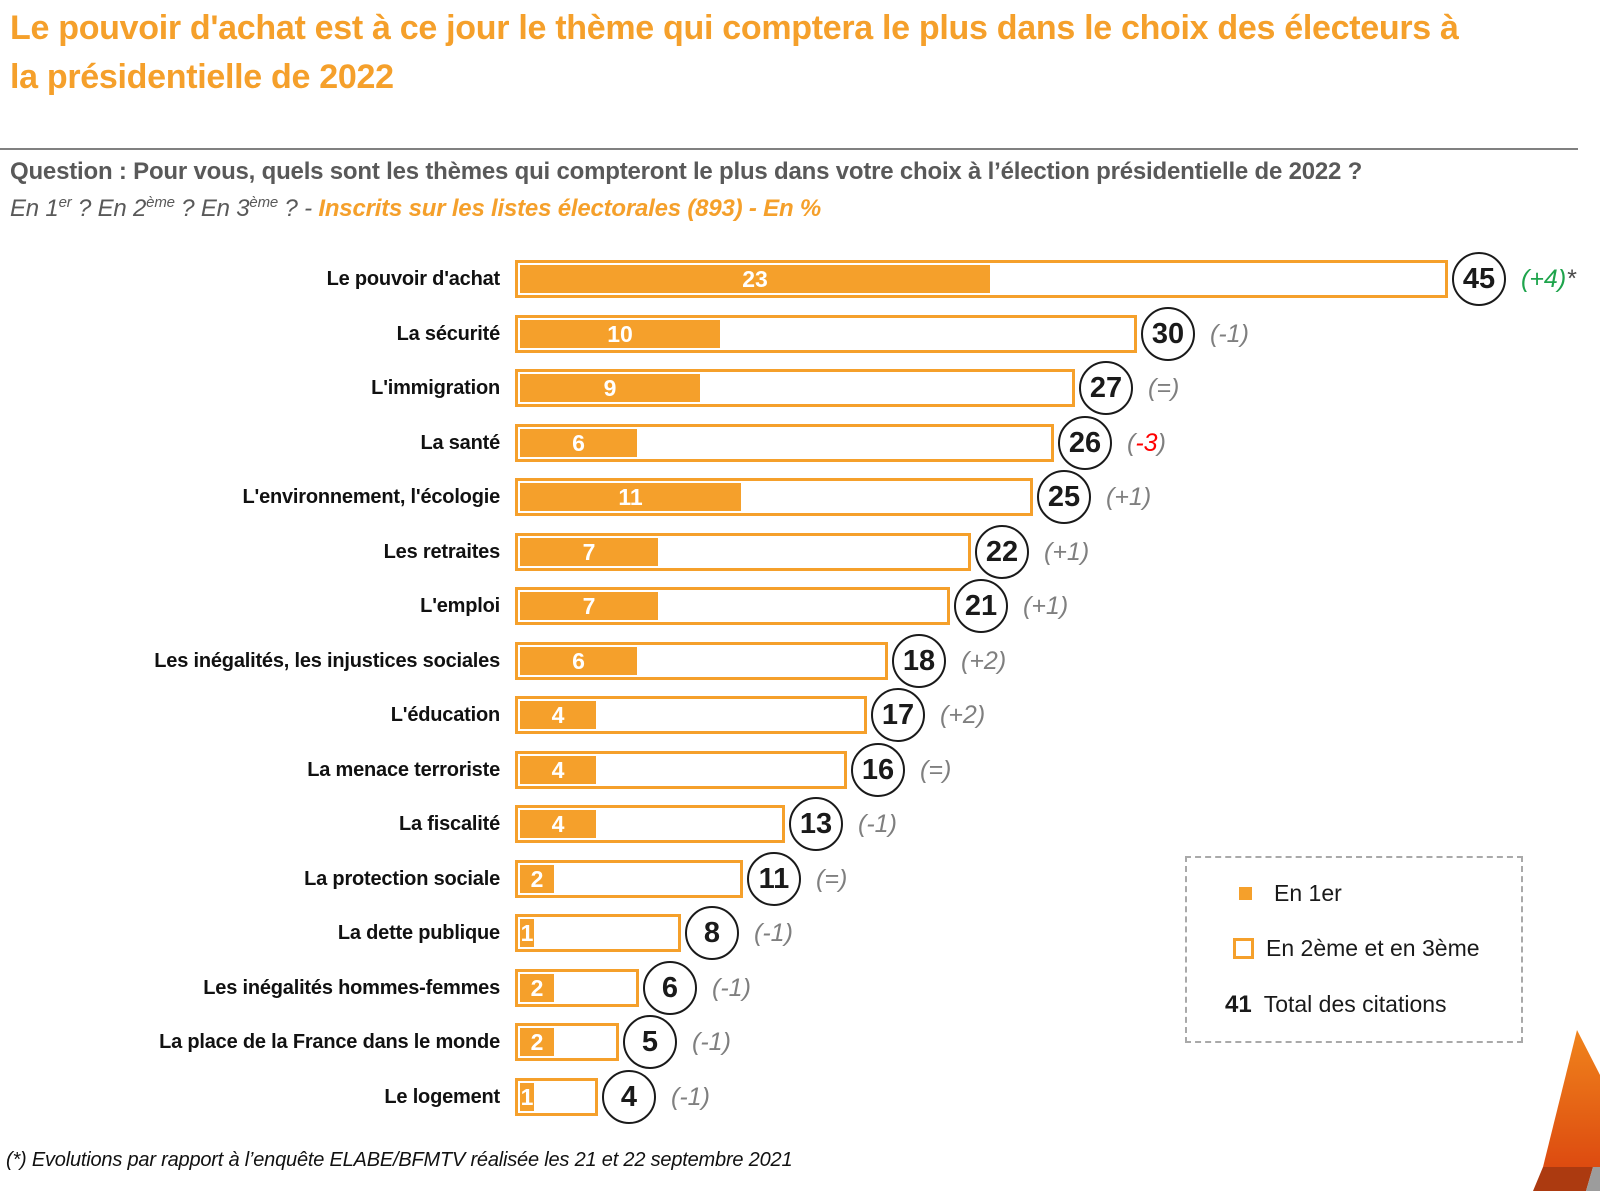 The height and width of the screenshot is (1191, 1600). What do you see at coordinates (1002, 552) in the screenshot?
I see `total-circle: 22` at bounding box center [1002, 552].